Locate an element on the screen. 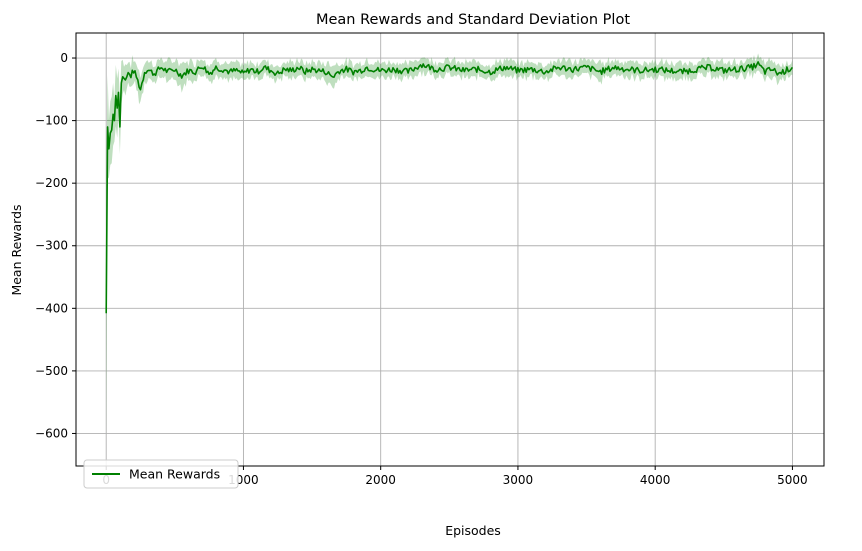 This screenshot has height=551, width=862. y-tick-labels: 0 −100 −200 −300 −400 −500 −600 is located at coordinates (51, 245).